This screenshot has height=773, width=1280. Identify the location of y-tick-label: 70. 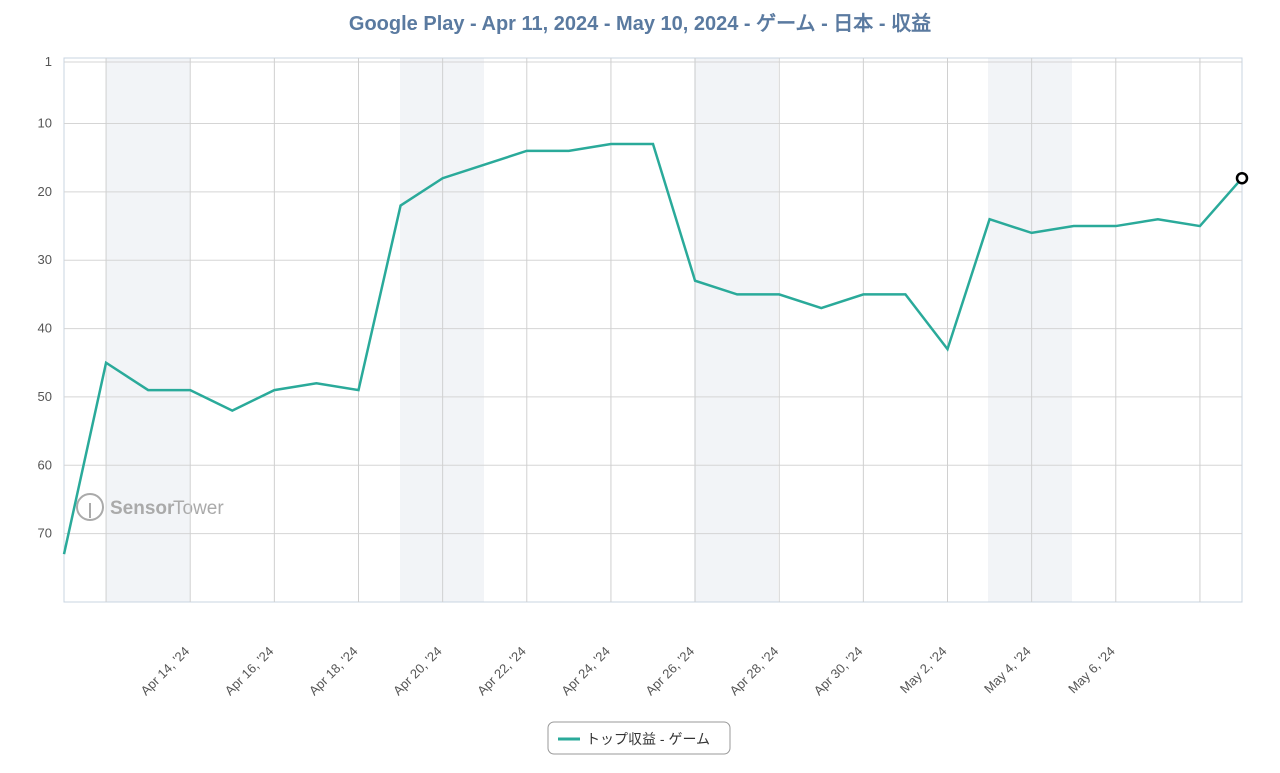
(45, 533).